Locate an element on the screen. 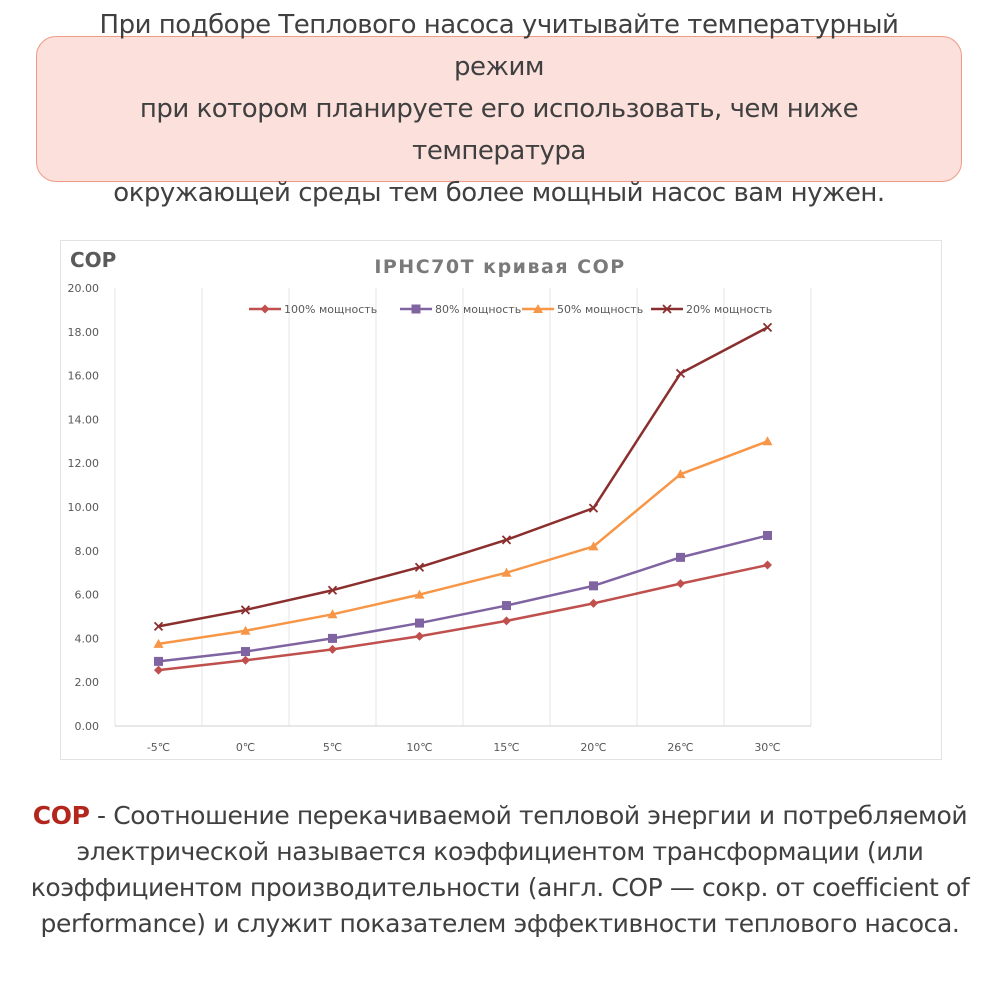  y-tick-label: 4.00 is located at coordinates (87, 638).